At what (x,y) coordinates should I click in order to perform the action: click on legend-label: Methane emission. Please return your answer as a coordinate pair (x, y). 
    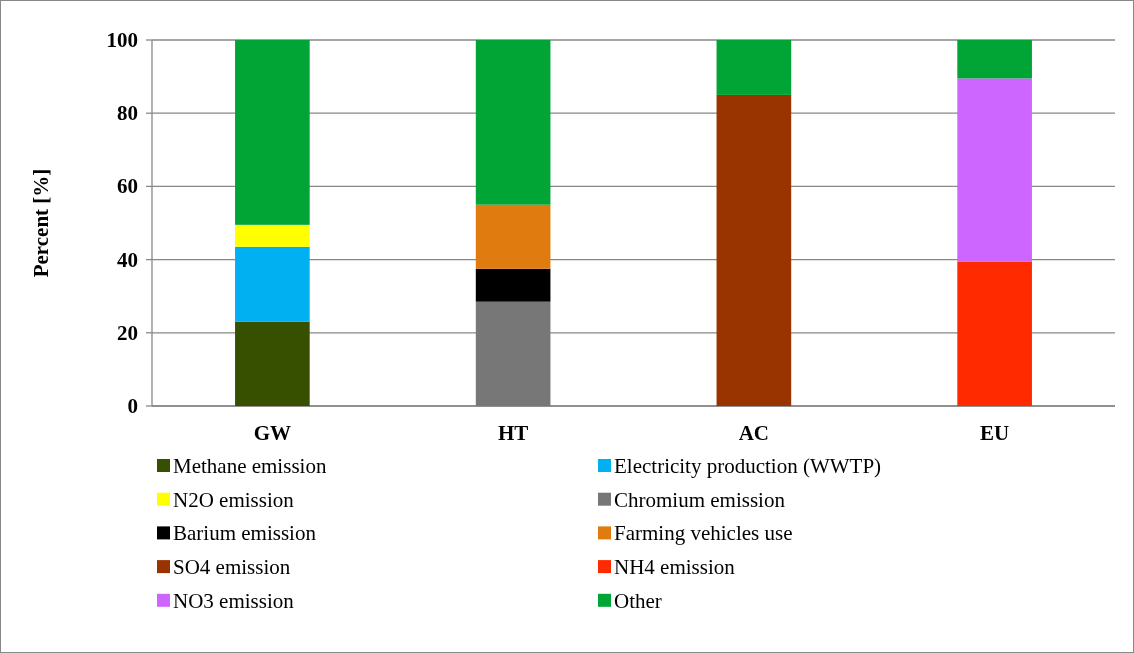
    Looking at the image, I should click on (250, 466).